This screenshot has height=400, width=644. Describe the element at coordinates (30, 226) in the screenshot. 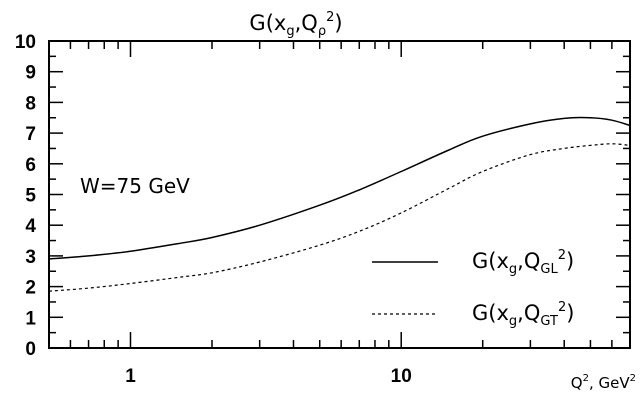

I see `y-tick-label: 4` at that location.